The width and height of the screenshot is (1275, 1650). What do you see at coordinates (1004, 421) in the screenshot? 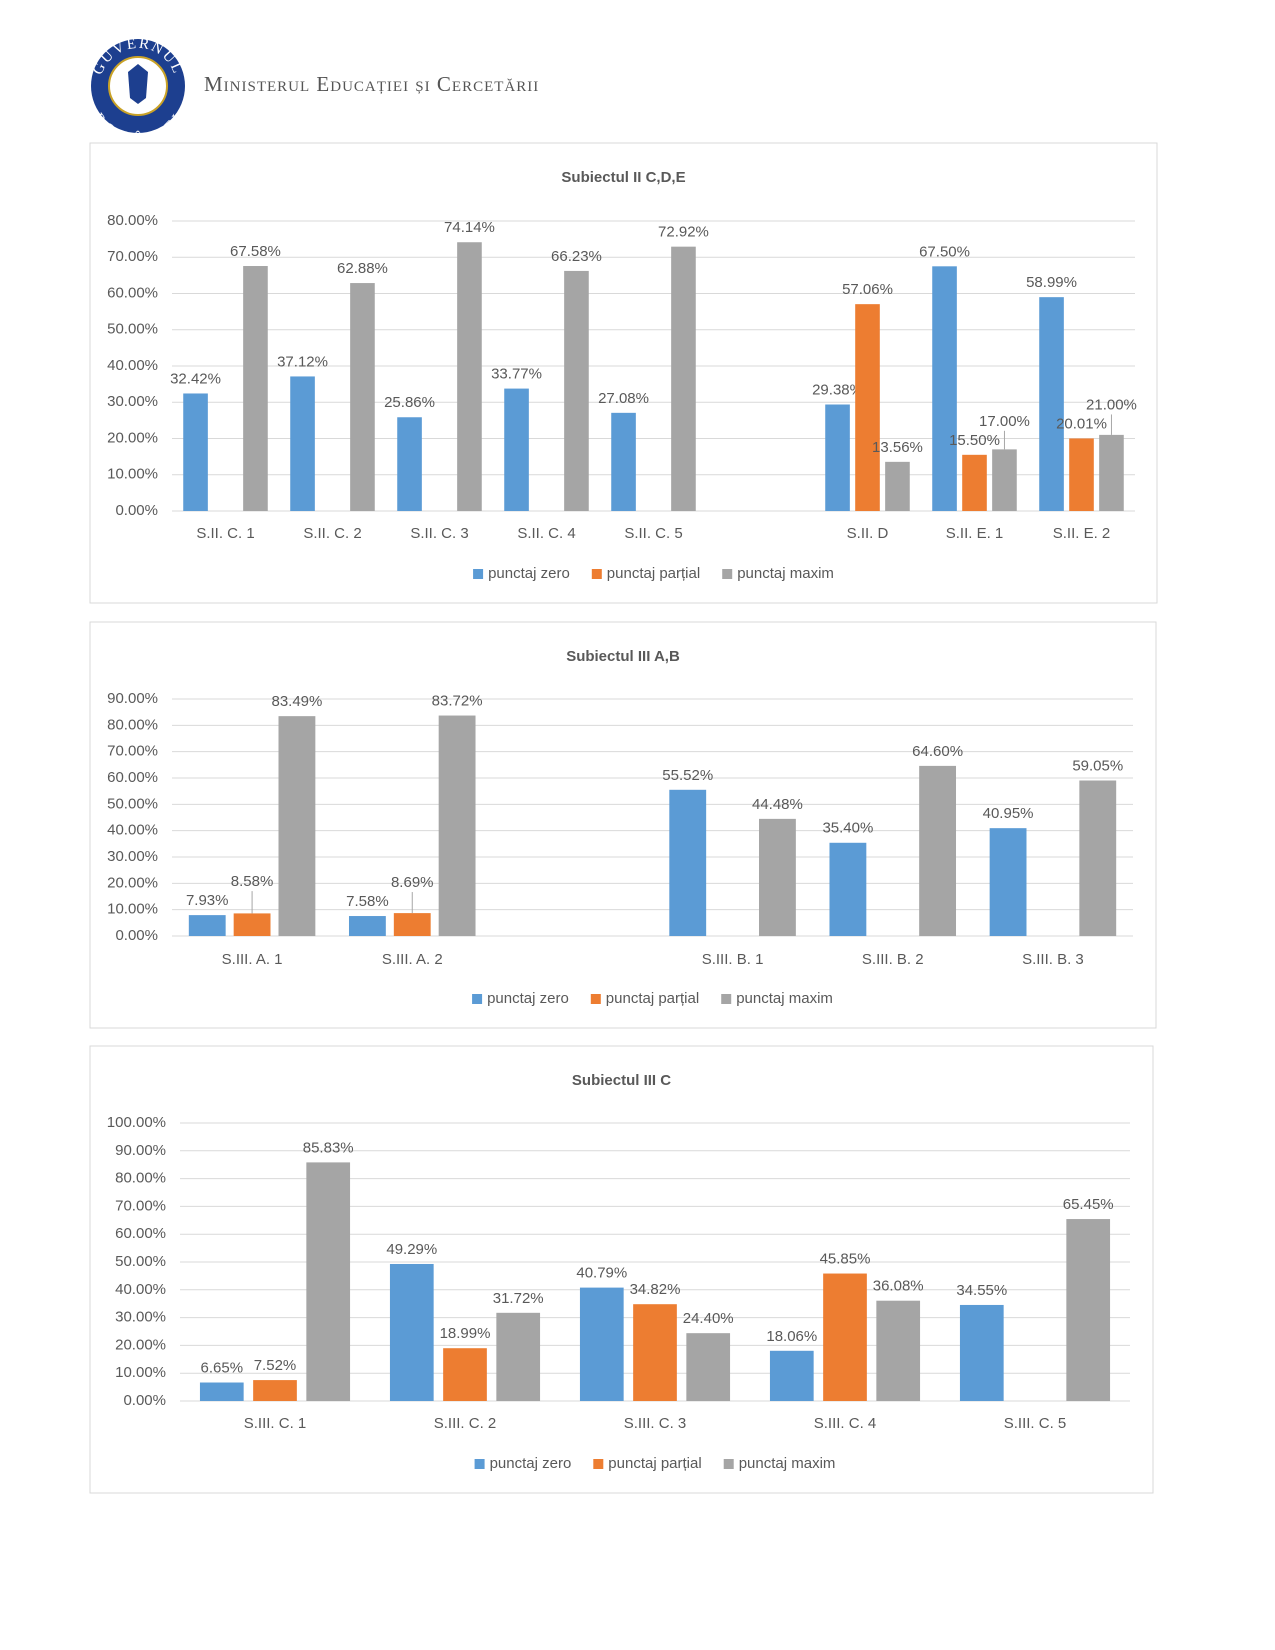
I see `data-label: 17.00%` at bounding box center [1004, 421].